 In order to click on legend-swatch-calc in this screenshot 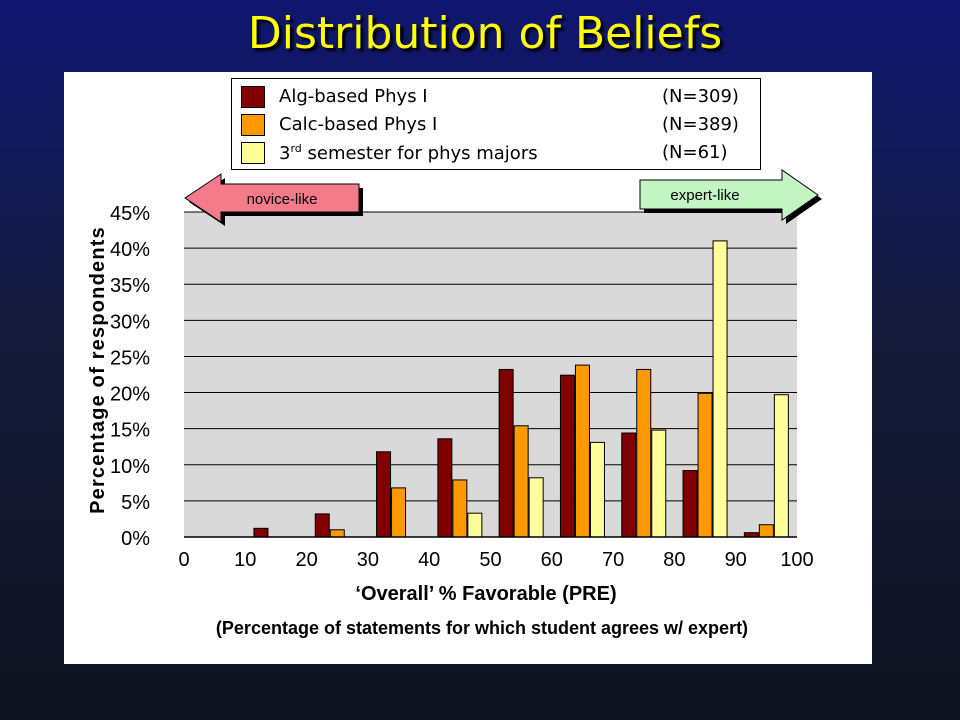, I will do `click(253, 125)`.